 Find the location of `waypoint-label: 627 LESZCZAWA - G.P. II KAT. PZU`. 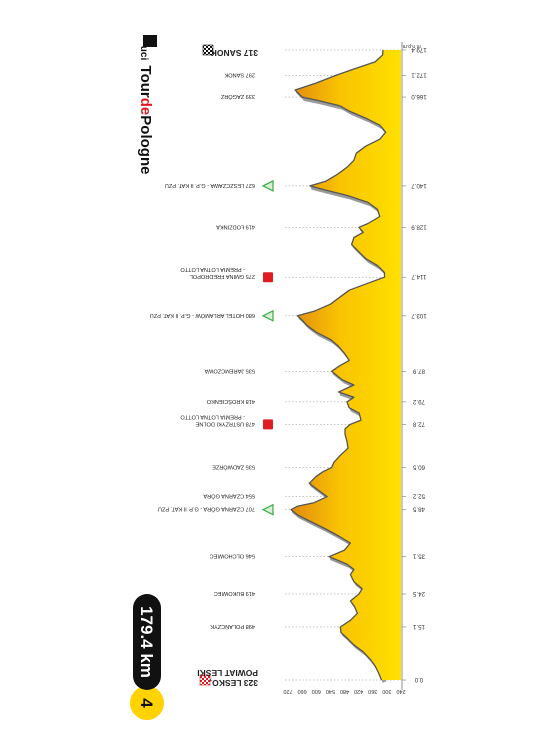

waypoint-label: 627 LESZCZAWA - G.P. II KAT. PZU is located at coordinates (210, 185).